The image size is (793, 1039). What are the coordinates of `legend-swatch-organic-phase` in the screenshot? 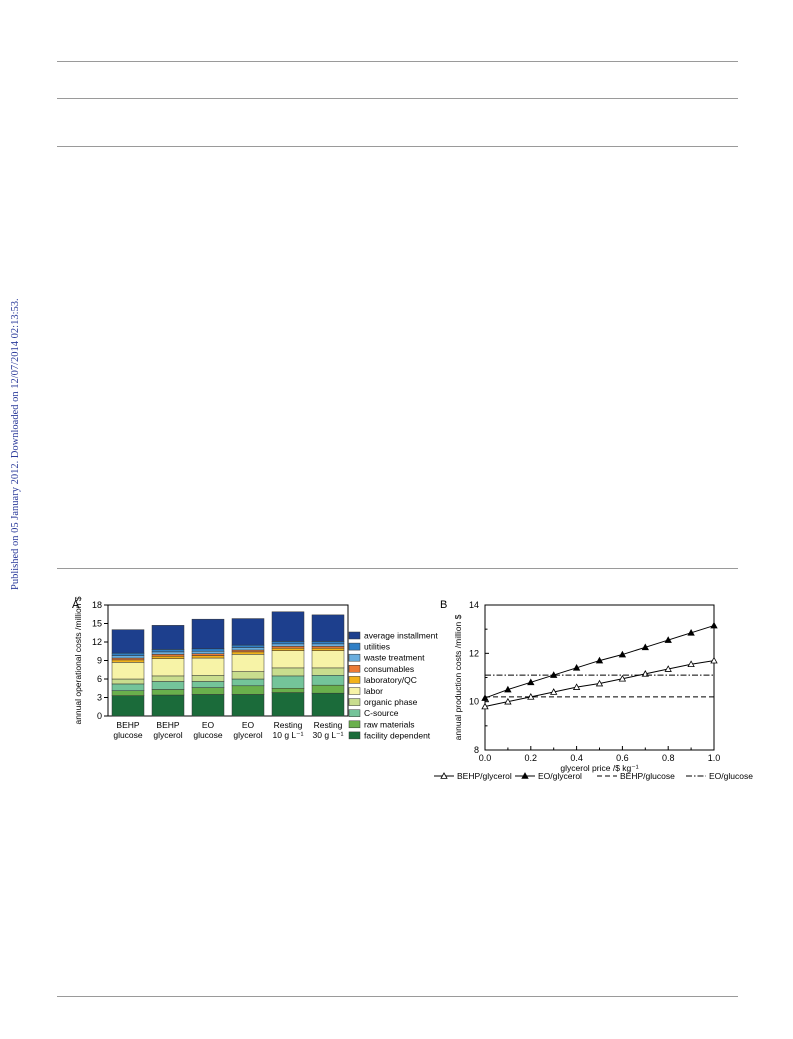 It's located at (354, 702).